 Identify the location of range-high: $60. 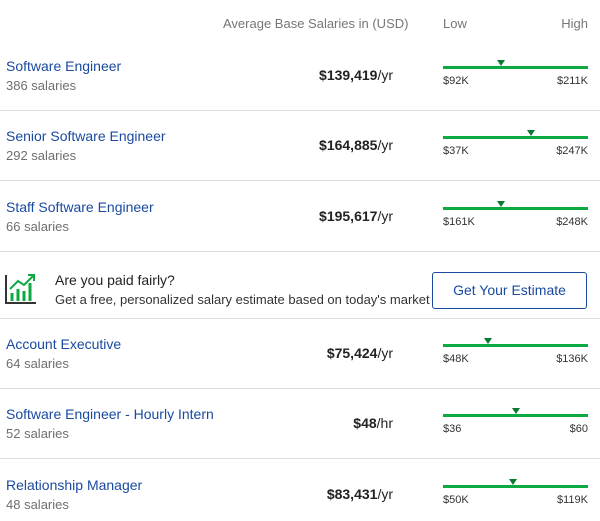
(578, 429).